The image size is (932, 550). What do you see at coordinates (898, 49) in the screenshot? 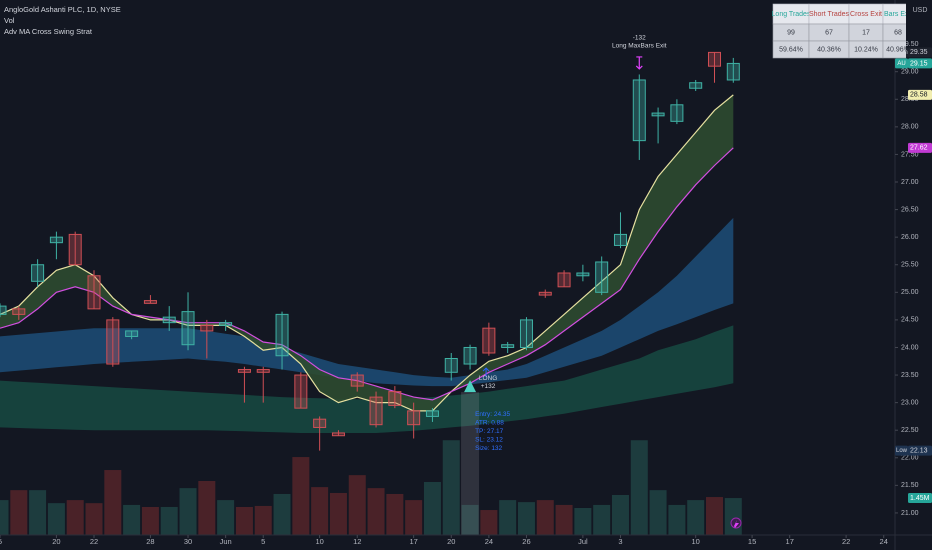
I see `table-cell-text: 40.96%` at bounding box center [898, 49].